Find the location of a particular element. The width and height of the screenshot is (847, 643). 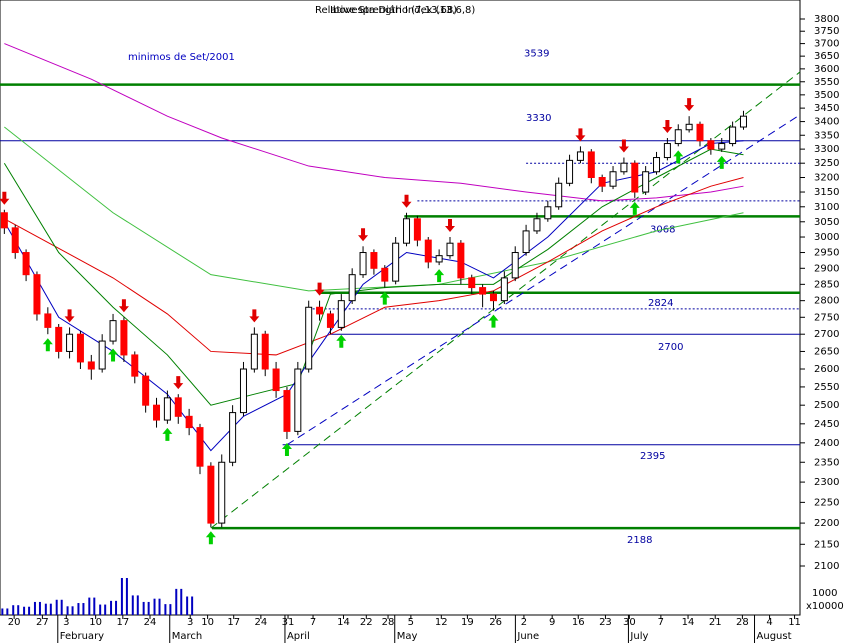

level-label: 2700 is located at coordinates (670, 347).